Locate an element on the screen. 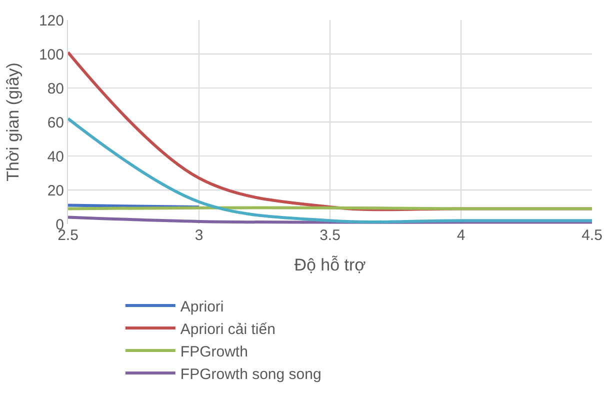  y-tick-label: 120 is located at coordinates (51, 21).